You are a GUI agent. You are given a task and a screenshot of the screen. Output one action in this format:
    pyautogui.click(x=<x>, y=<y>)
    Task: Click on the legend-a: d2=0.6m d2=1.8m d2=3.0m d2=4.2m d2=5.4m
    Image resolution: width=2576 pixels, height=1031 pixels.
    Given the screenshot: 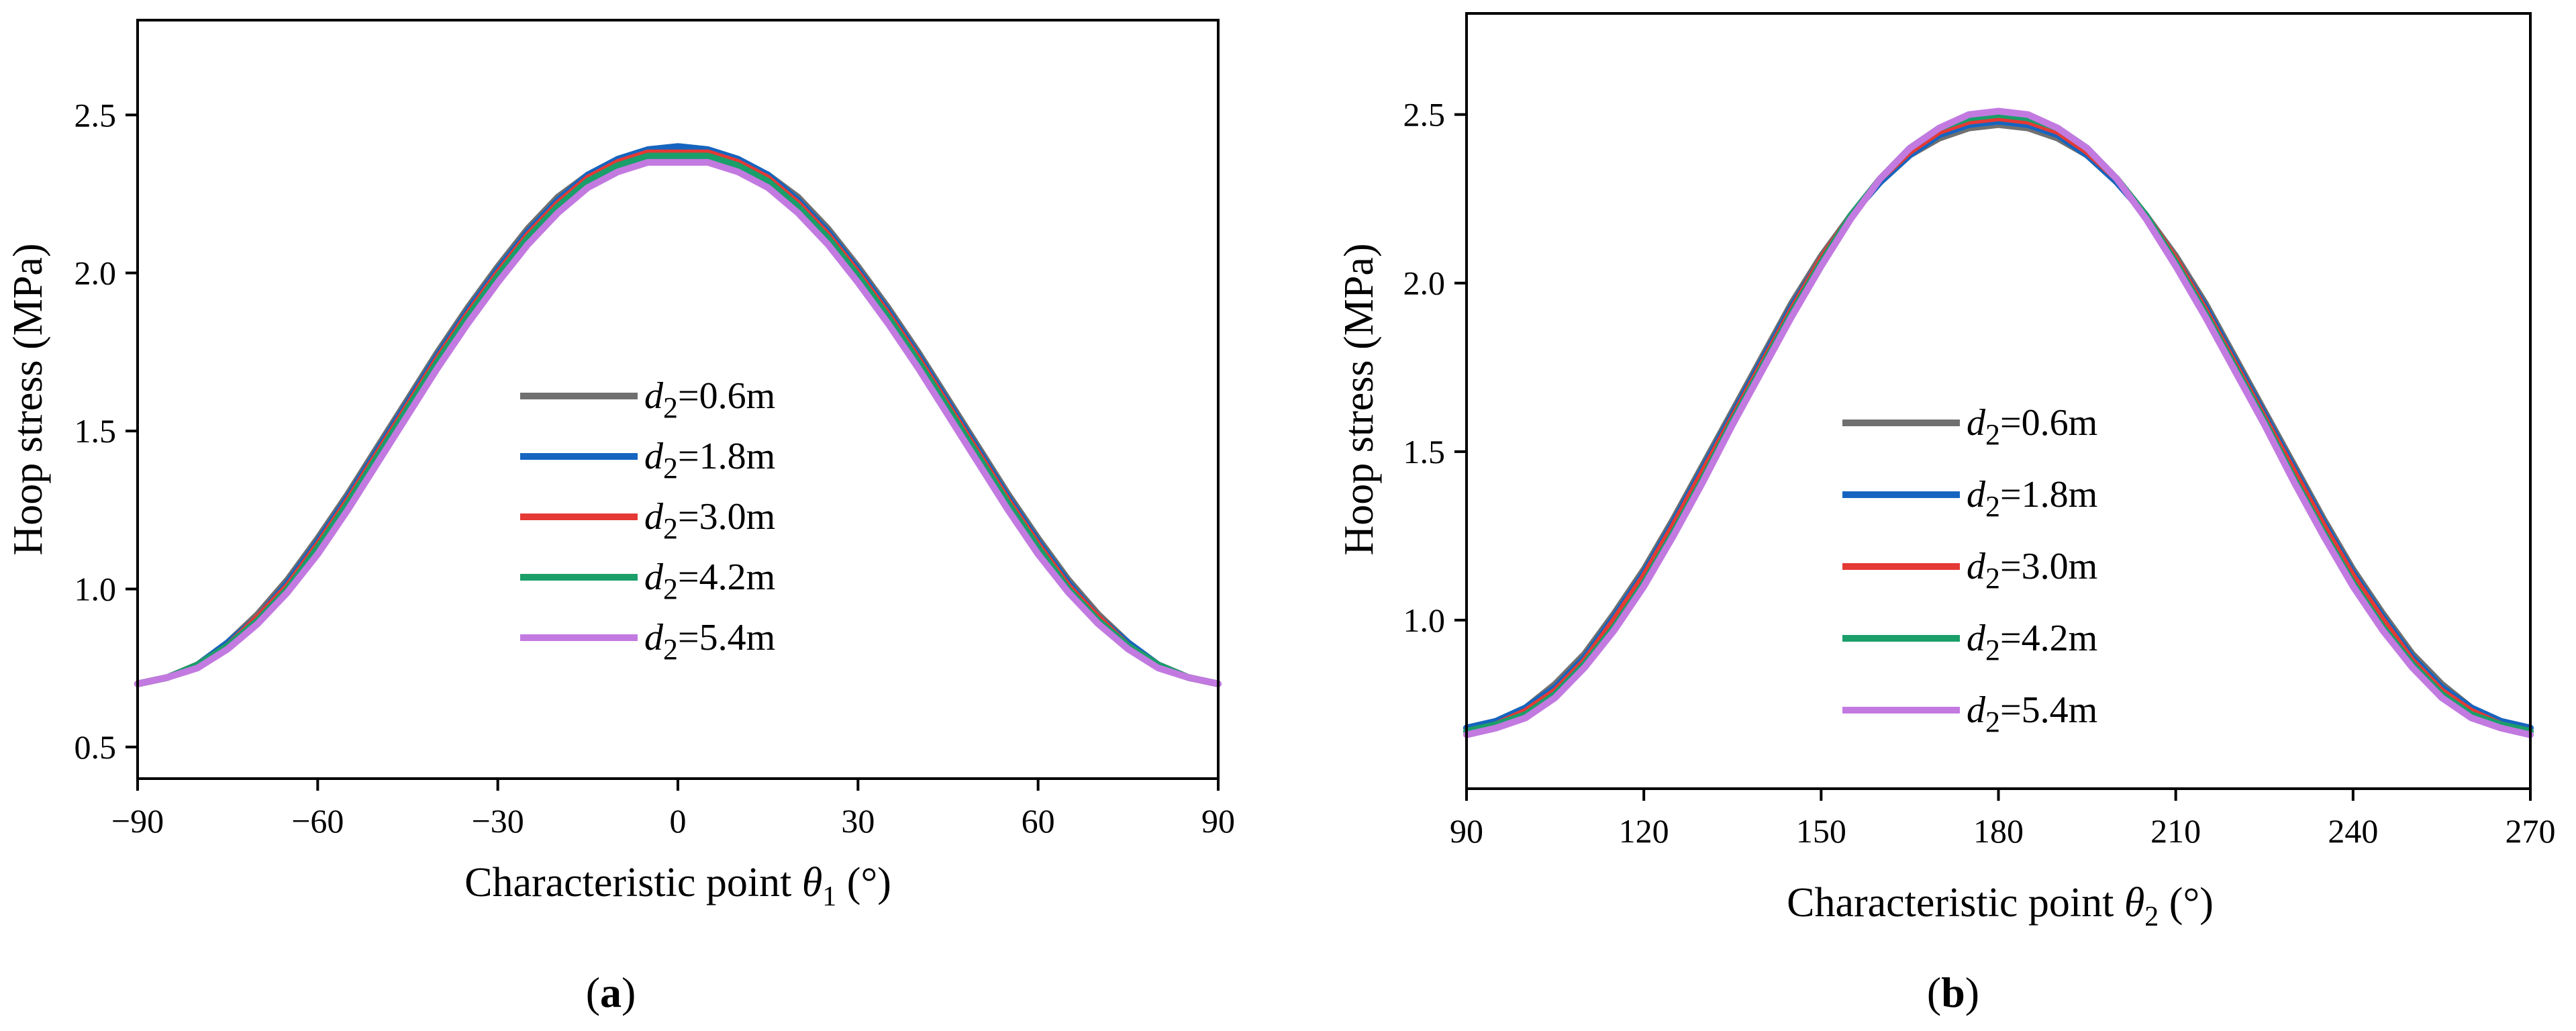 What is the action you would take?
    pyautogui.click(x=647, y=520)
    